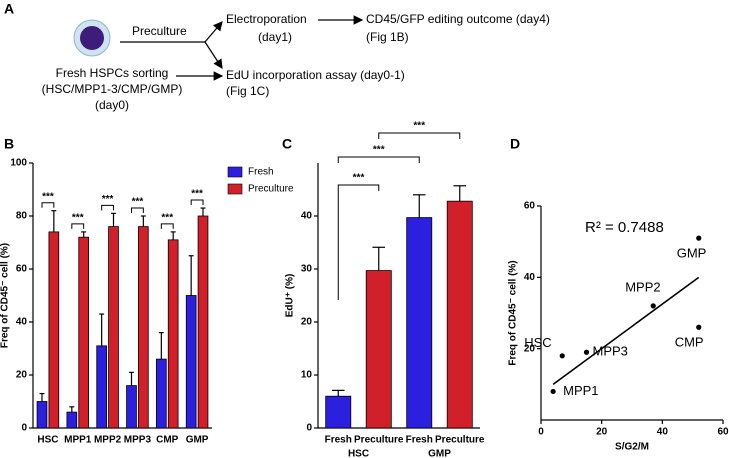 The width and height of the screenshot is (729, 458). Describe the element at coordinates (689, 342) in the screenshot. I see `point-label: CMP` at that location.